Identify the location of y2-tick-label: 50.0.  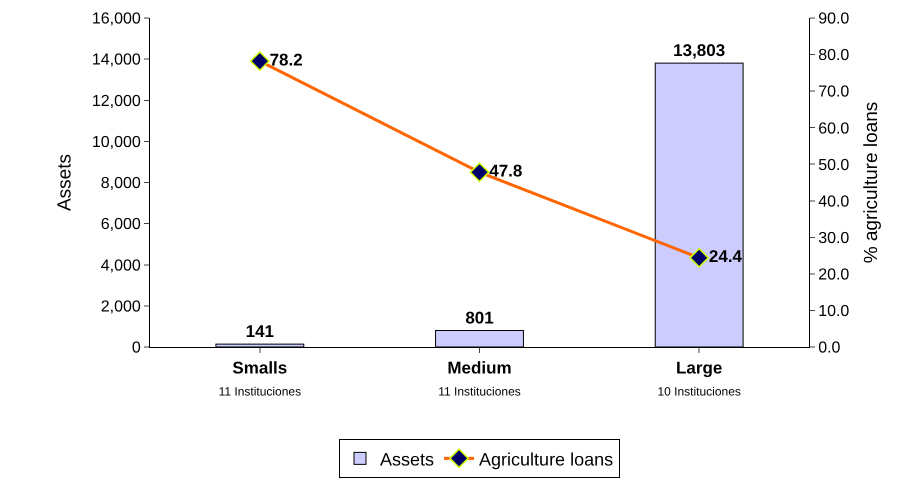
(834, 165).